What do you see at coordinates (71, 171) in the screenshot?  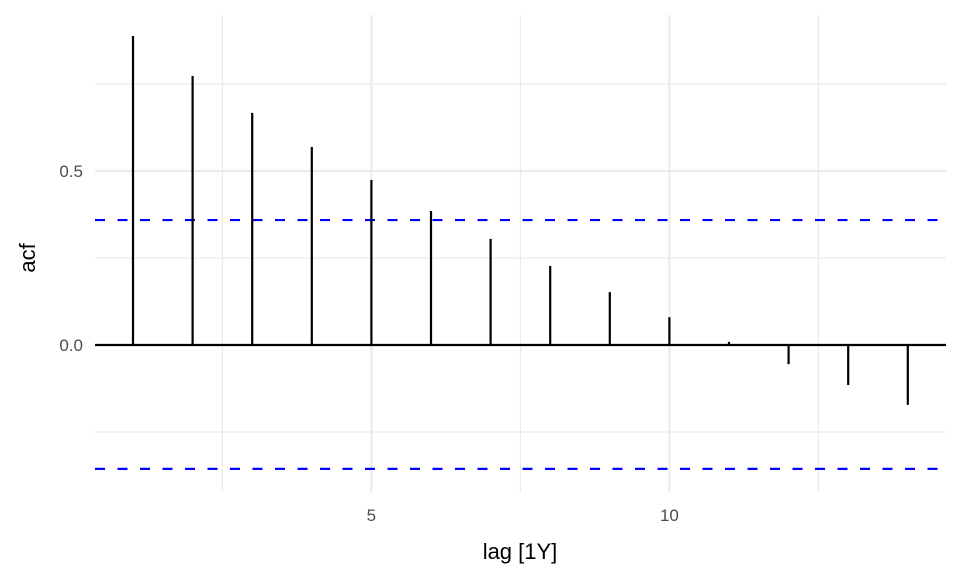 I see `y-tick-label: 0.5` at bounding box center [71, 171].